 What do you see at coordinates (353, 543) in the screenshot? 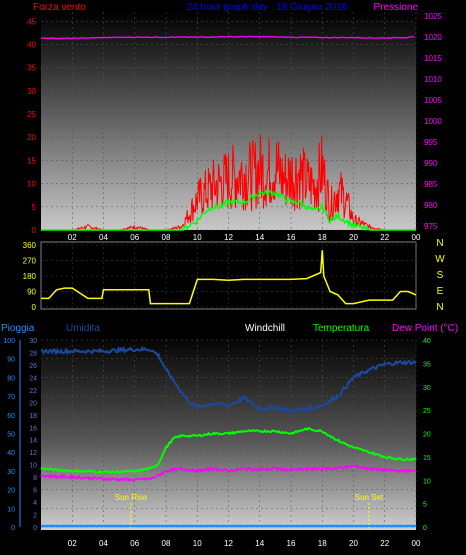
I see `hour-tick-label: 20` at bounding box center [353, 543].